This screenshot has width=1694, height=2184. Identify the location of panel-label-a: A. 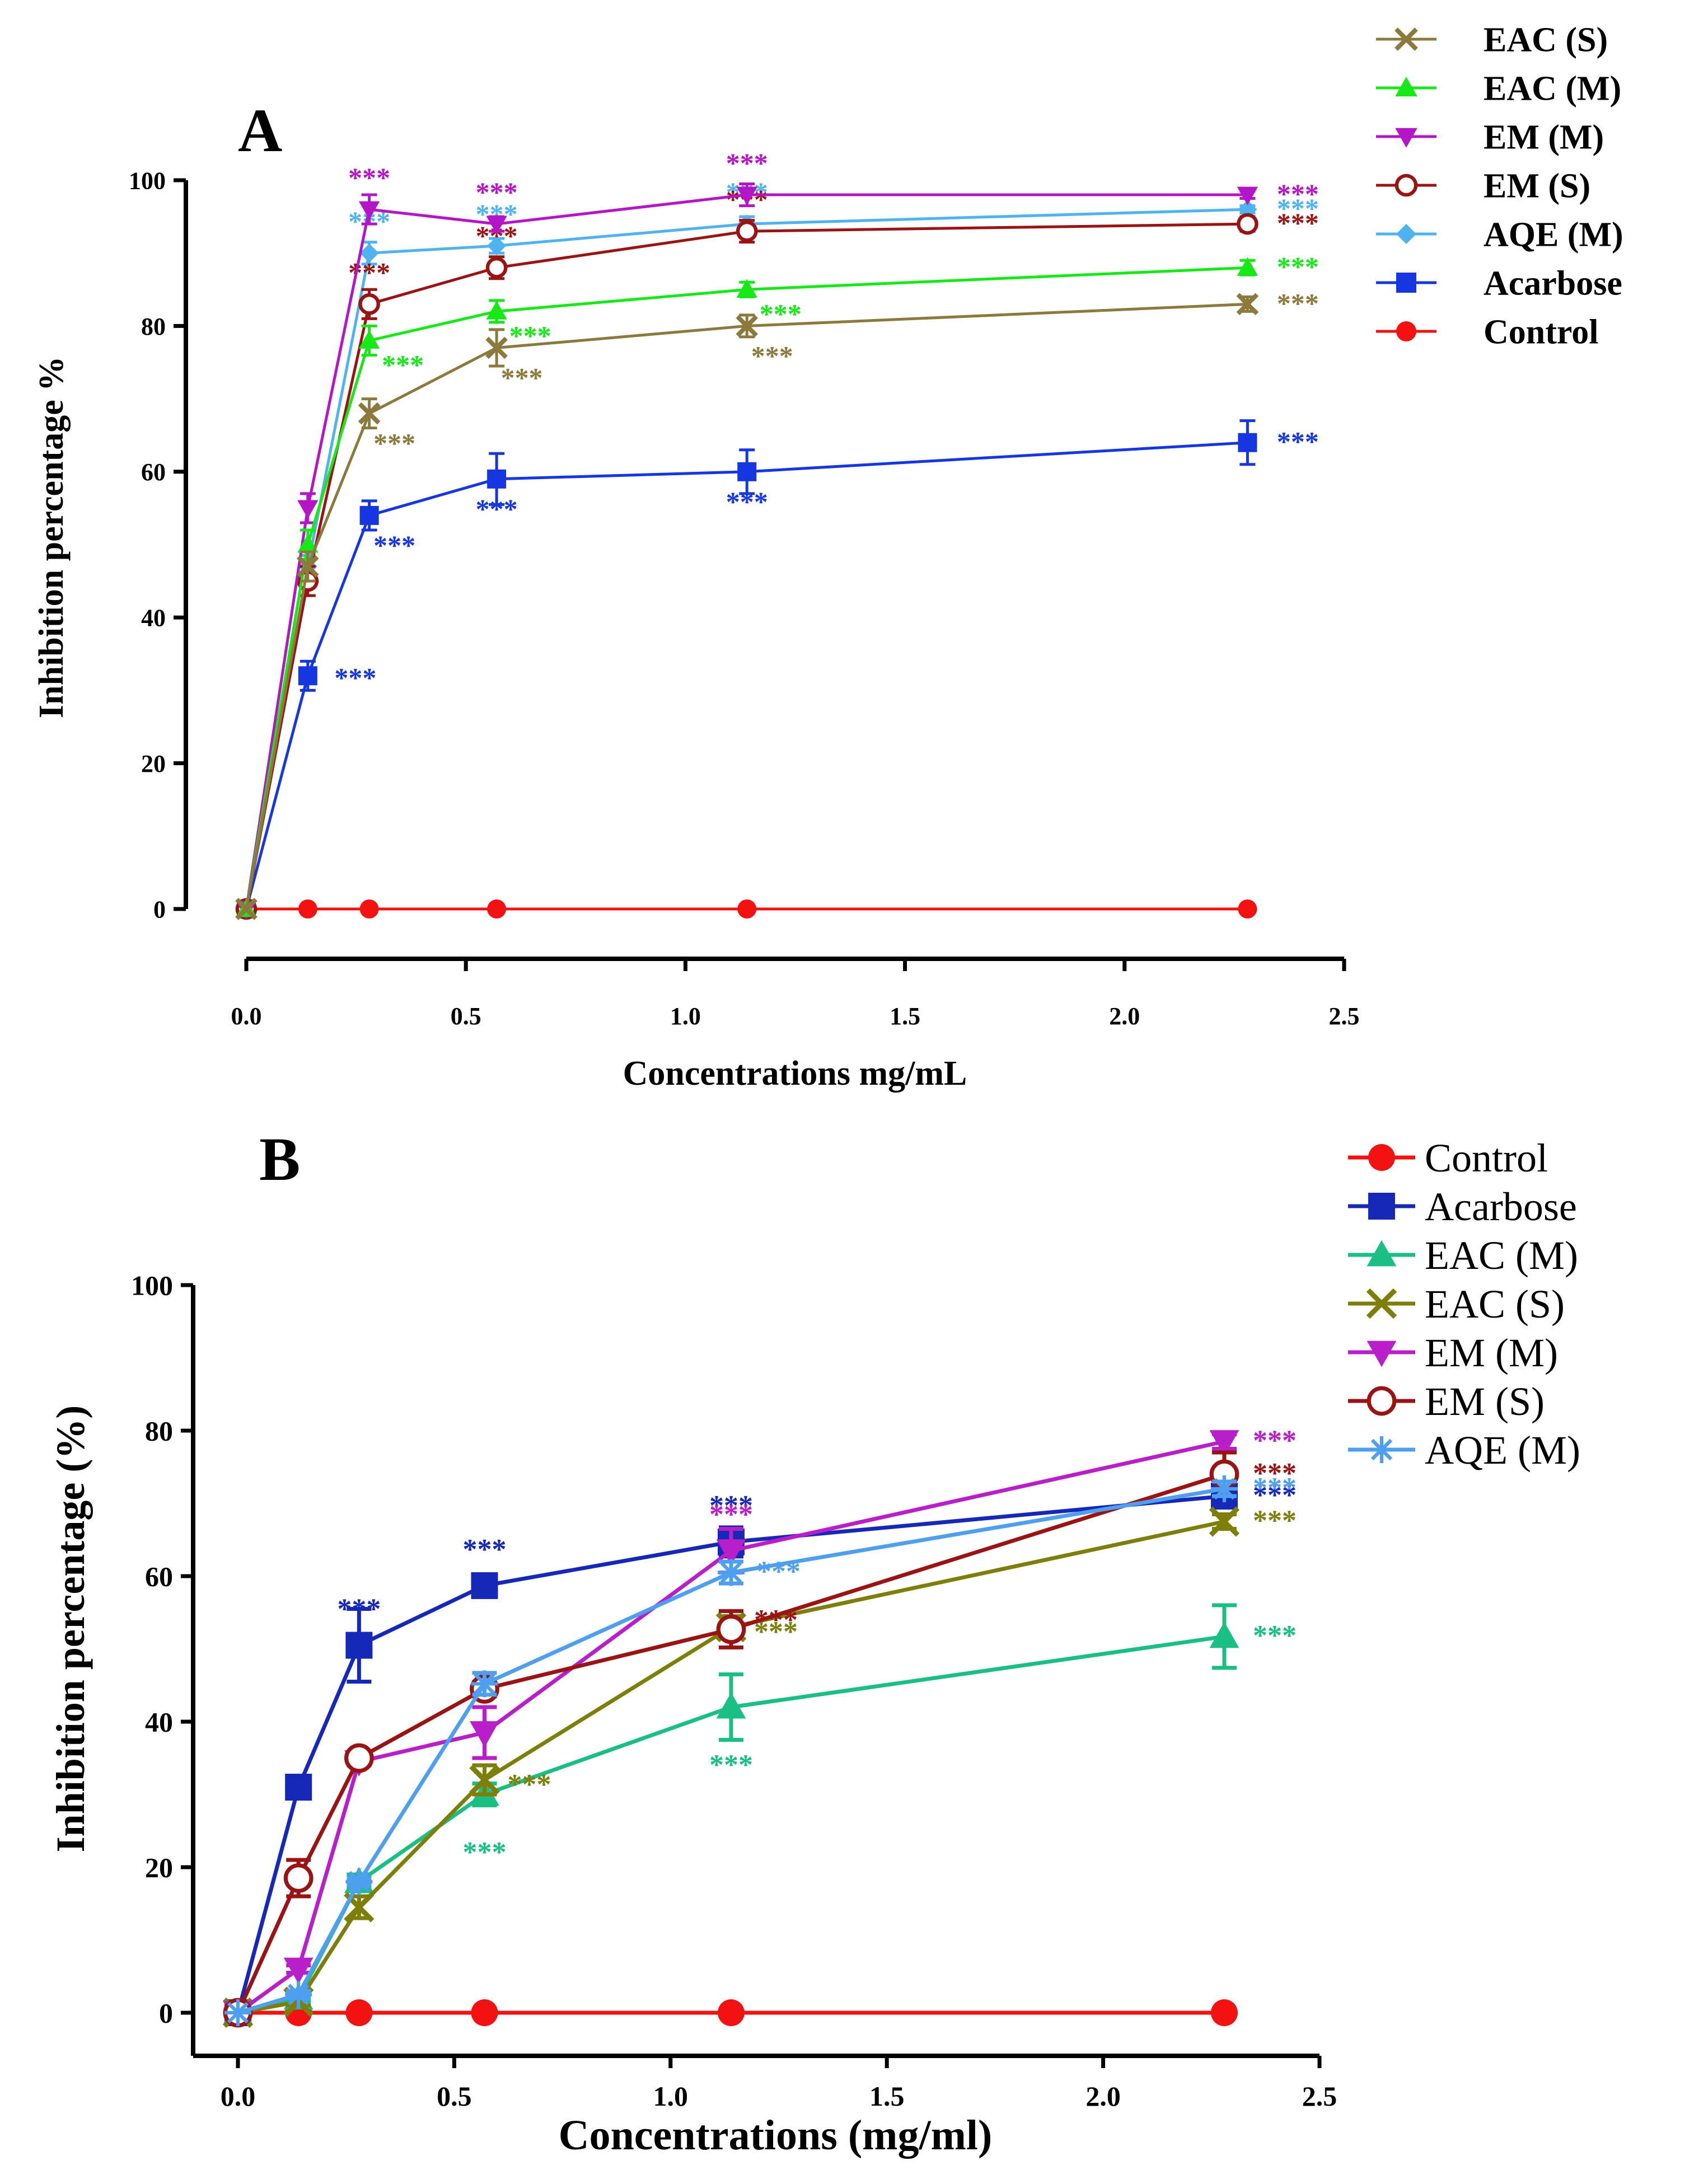
(260, 130).